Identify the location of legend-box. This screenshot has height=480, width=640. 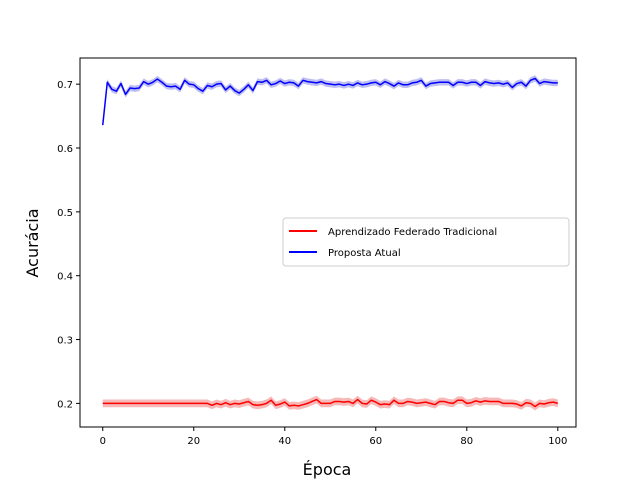
(426, 242).